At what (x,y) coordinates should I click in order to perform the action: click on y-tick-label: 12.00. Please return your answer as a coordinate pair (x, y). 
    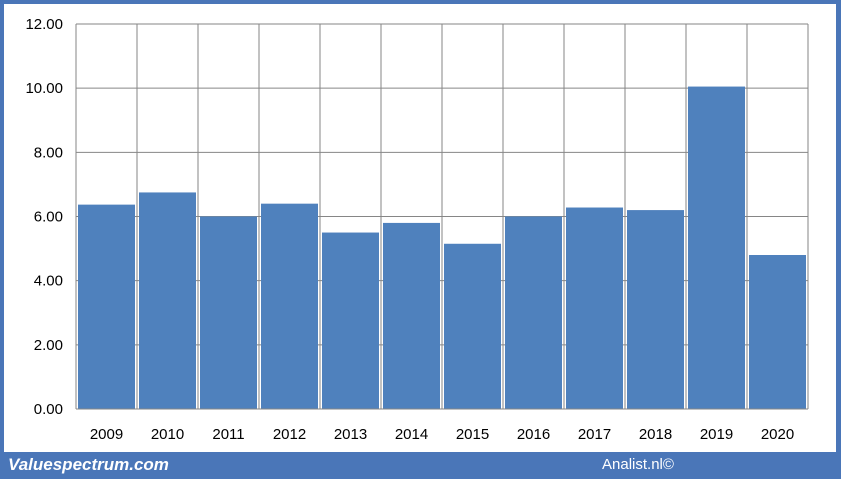
    Looking at the image, I should click on (44, 24).